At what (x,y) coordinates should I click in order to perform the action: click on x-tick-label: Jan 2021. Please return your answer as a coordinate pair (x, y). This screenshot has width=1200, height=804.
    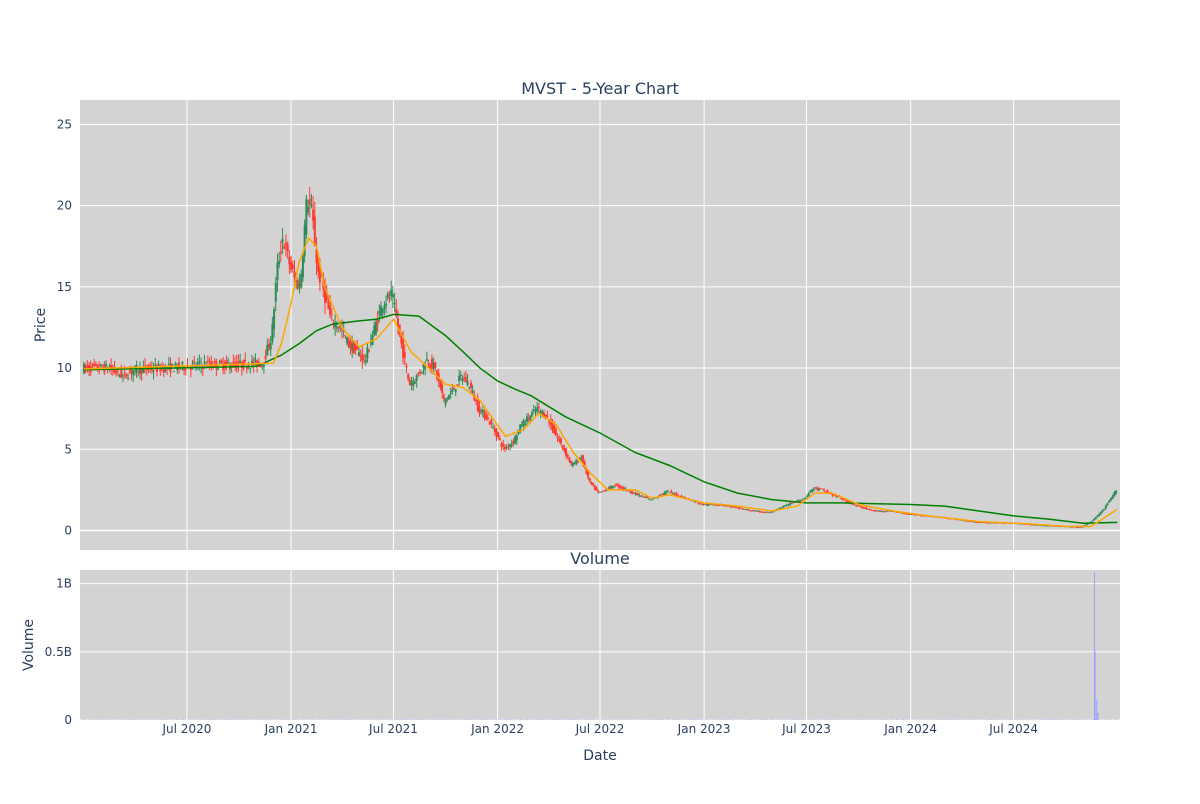
    Looking at the image, I should click on (291, 729).